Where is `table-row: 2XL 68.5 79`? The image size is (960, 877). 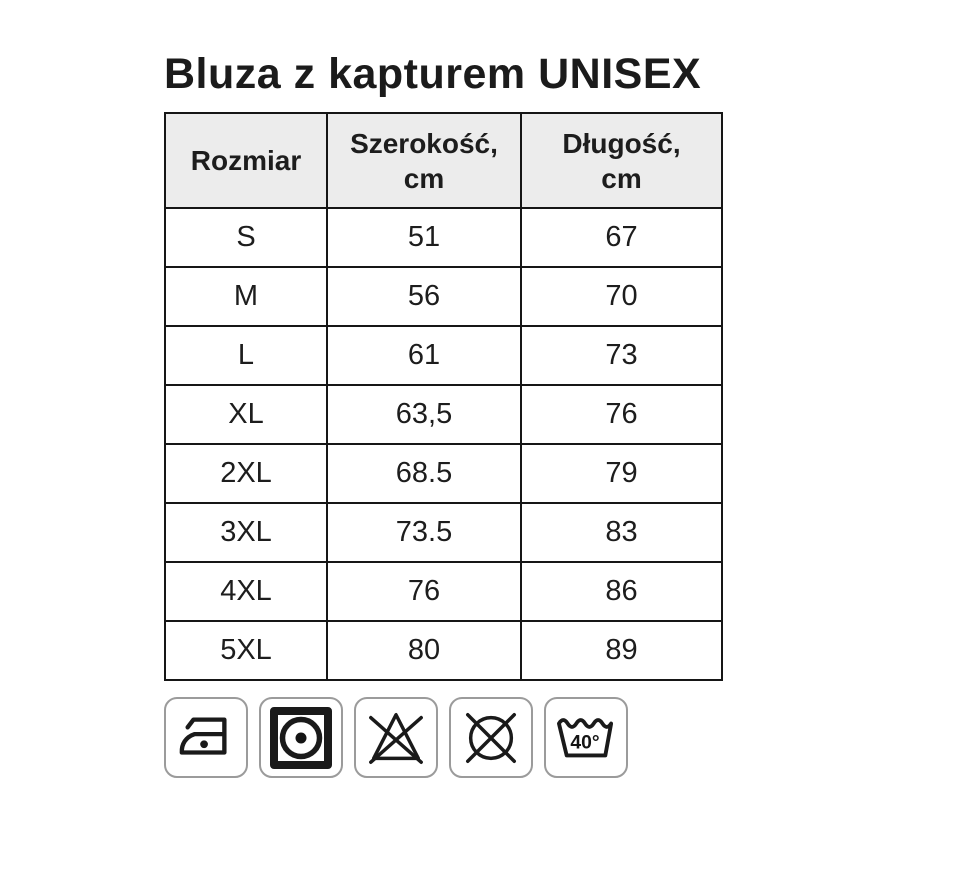
table-row: 2XL 68.5 79 is located at coordinates (443, 473).